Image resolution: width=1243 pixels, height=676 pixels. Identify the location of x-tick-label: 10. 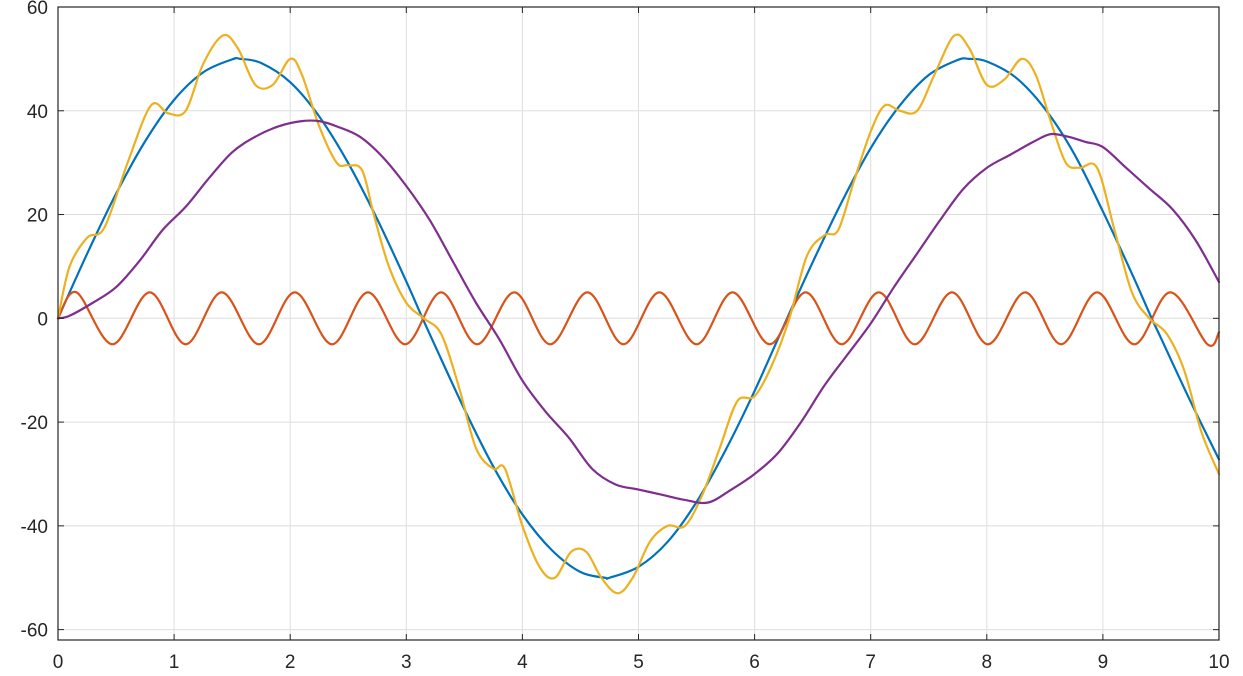
(1218, 662).